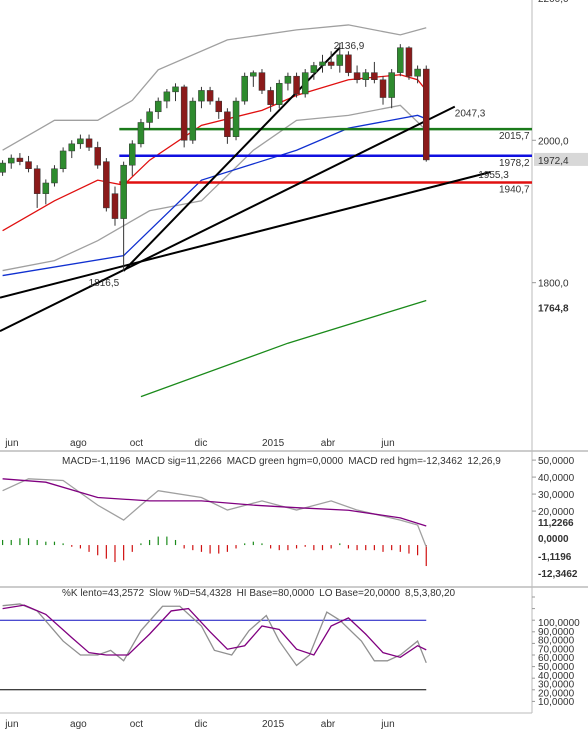  What do you see at coordinates (430, 593) in the screenshot?
I see `indicator-header: 8,5,3,80,20` at bounding box center [430, 593].